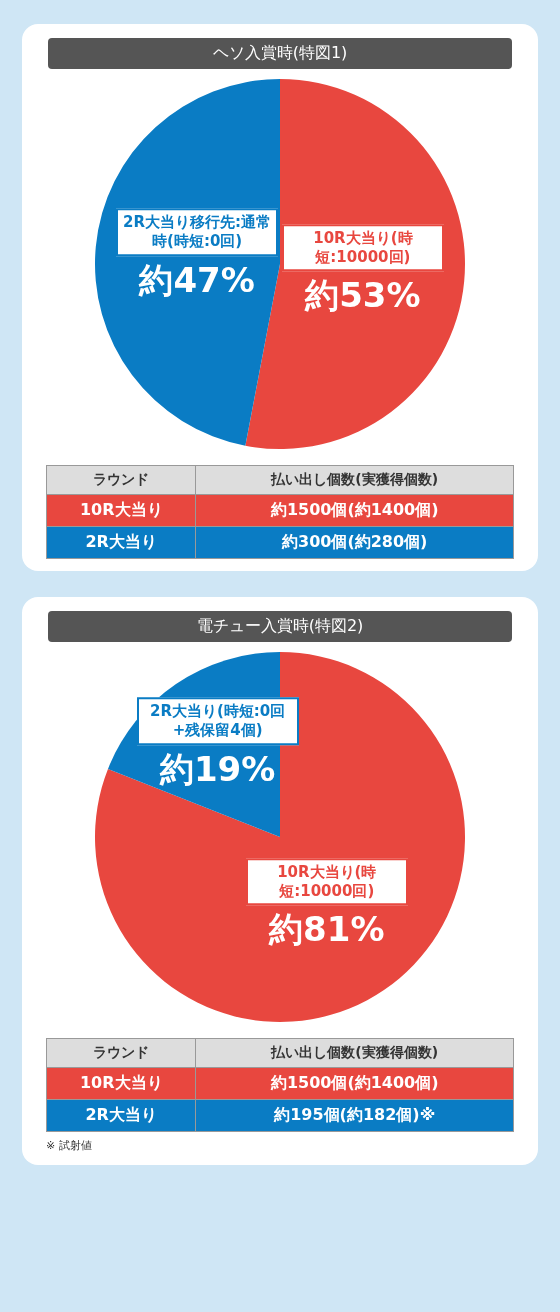 This screenshot has width=560, height=1312. What do you see at coordinates (280, 626) in the screenshot?
I see `chart-title: 電チュー入賞時(特図2)` at bounding box center [280, 626].